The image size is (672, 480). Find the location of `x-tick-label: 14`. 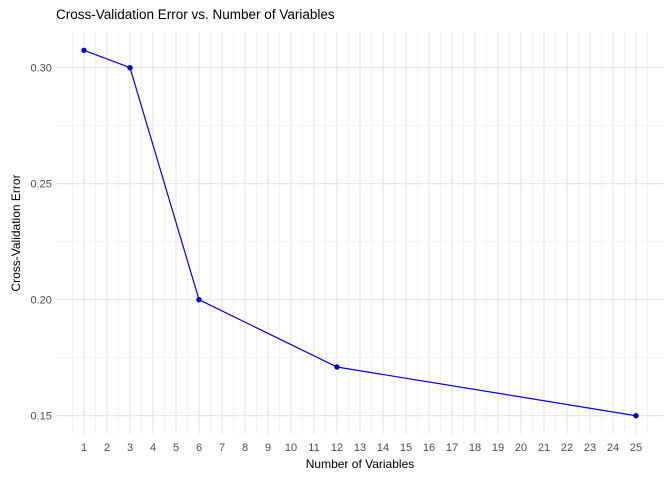

x-tick-label: 14 is located at coordinates (383, 448).